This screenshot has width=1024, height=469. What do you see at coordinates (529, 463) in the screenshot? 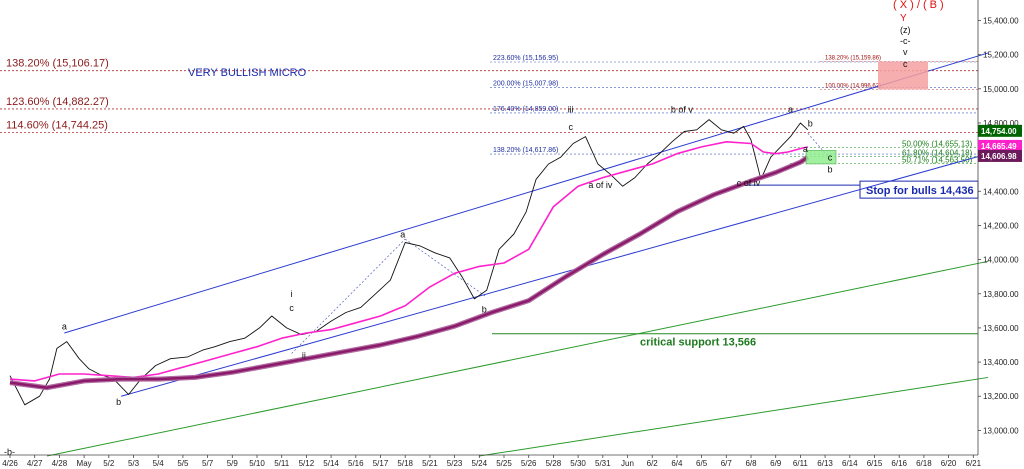
I see `x-tick-label: 5/26` at bounding box center [529, 463].